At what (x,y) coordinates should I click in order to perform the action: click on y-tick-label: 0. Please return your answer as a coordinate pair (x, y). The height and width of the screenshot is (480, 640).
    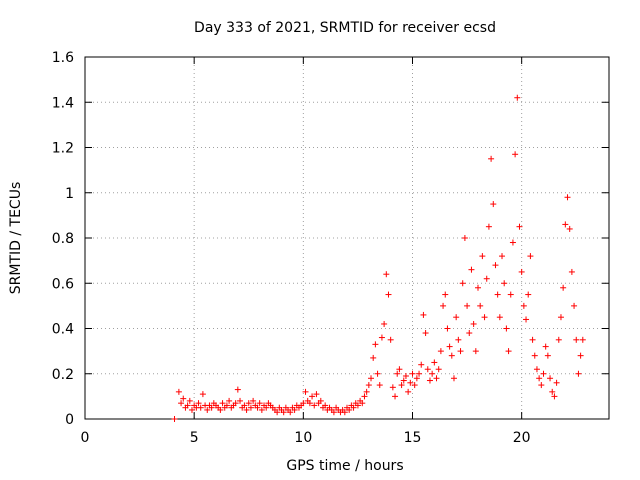
    Looking at the image, I should click on (69, 420).